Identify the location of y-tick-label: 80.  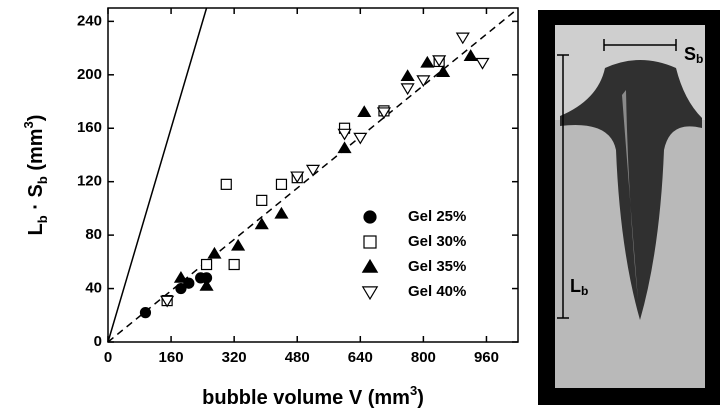
(93, 234).